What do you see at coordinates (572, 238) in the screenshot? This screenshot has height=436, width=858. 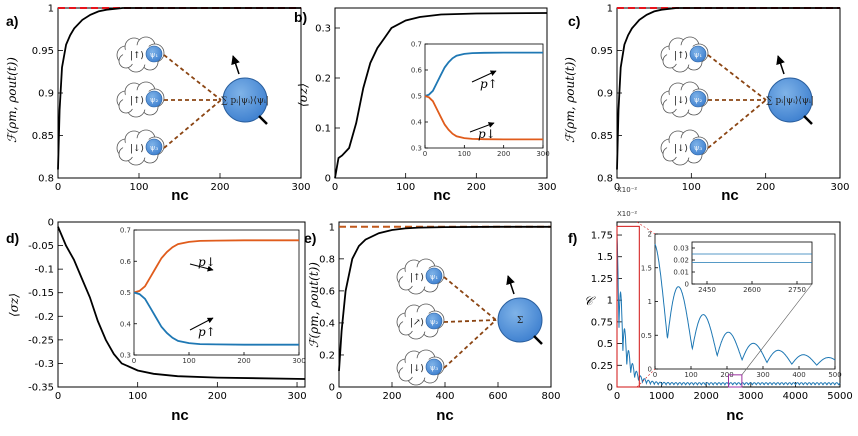 I see `panel-label: f)` at bounding box center [572, 238].